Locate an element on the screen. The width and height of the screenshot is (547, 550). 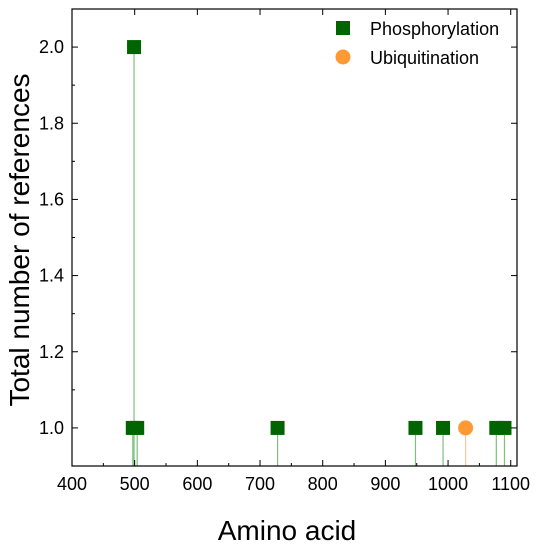
x-axis-title: Amino acid is located at coordinates (287, 530).